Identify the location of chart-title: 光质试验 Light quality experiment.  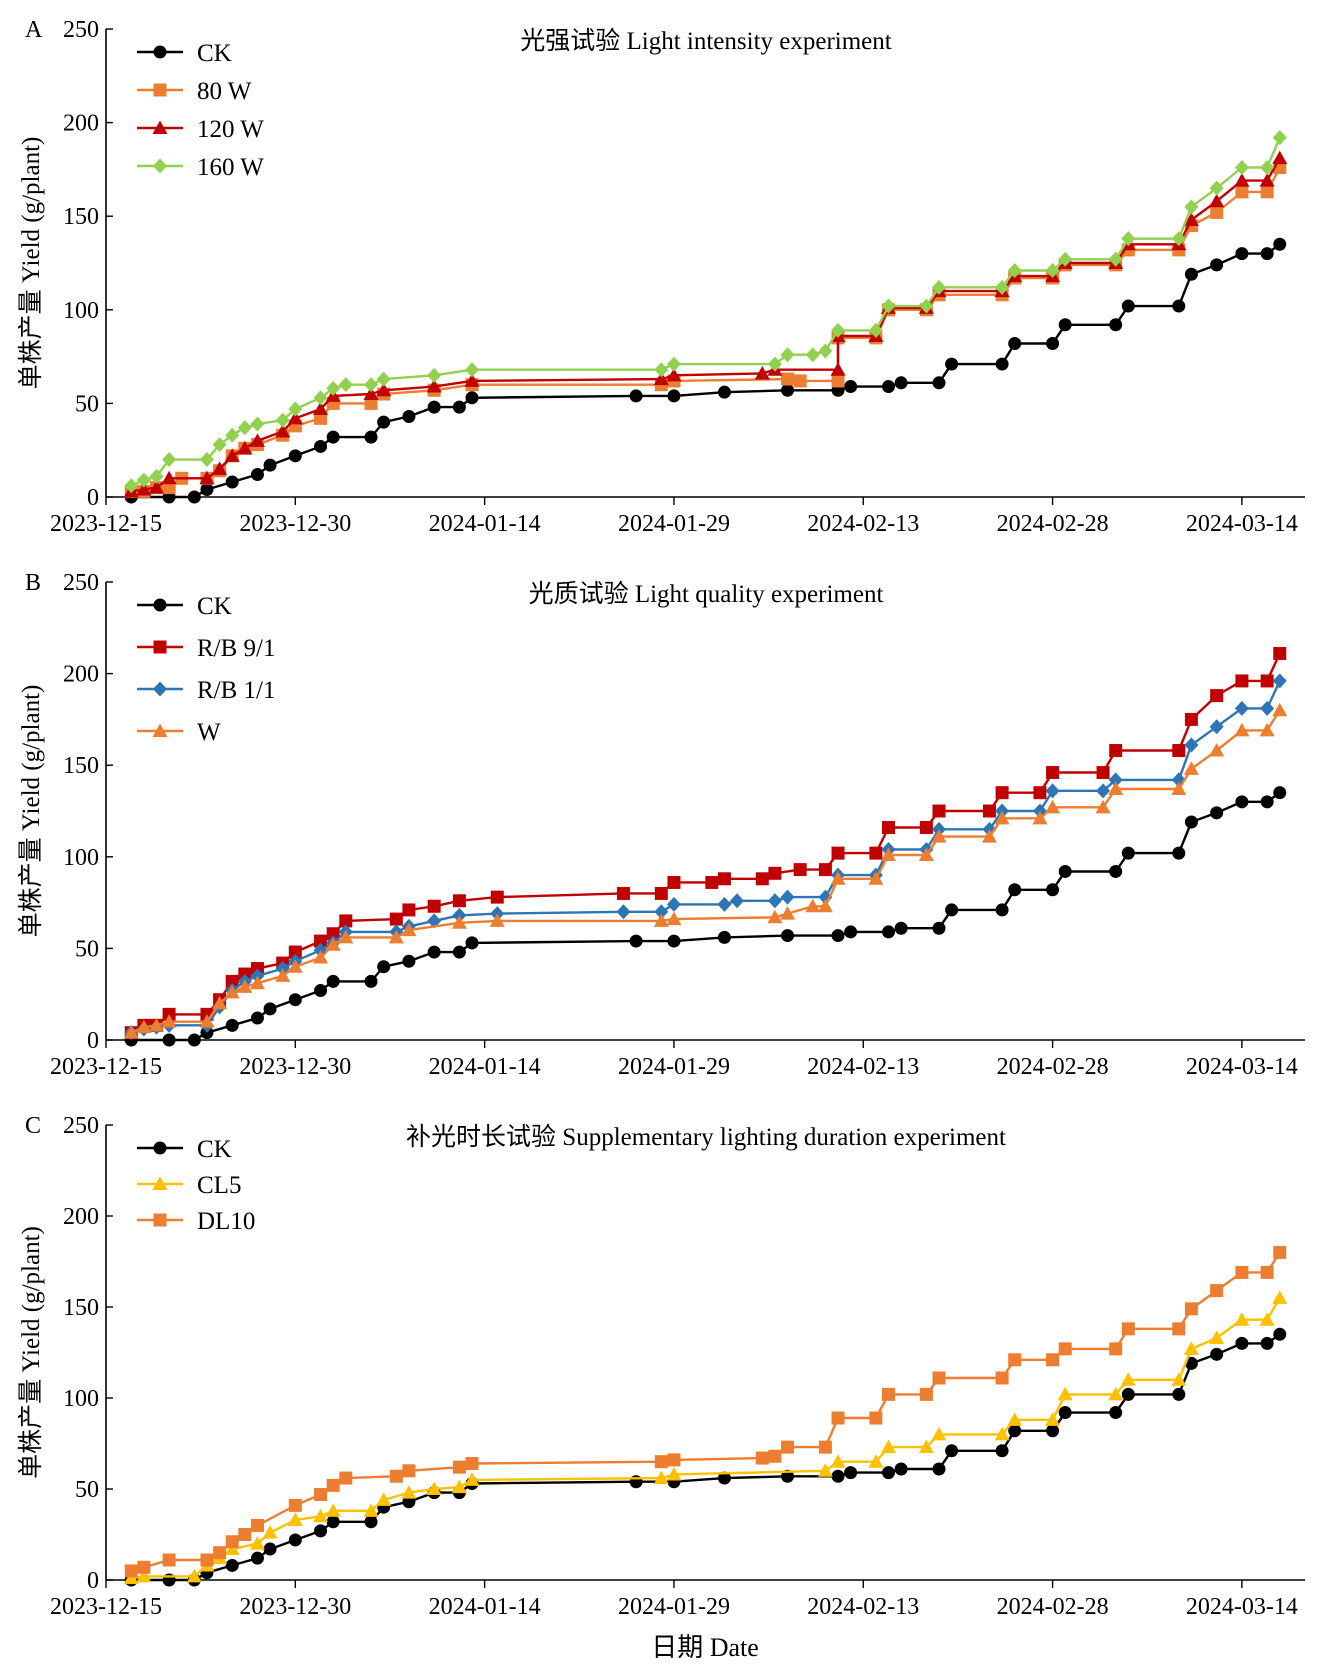
(706, 594).